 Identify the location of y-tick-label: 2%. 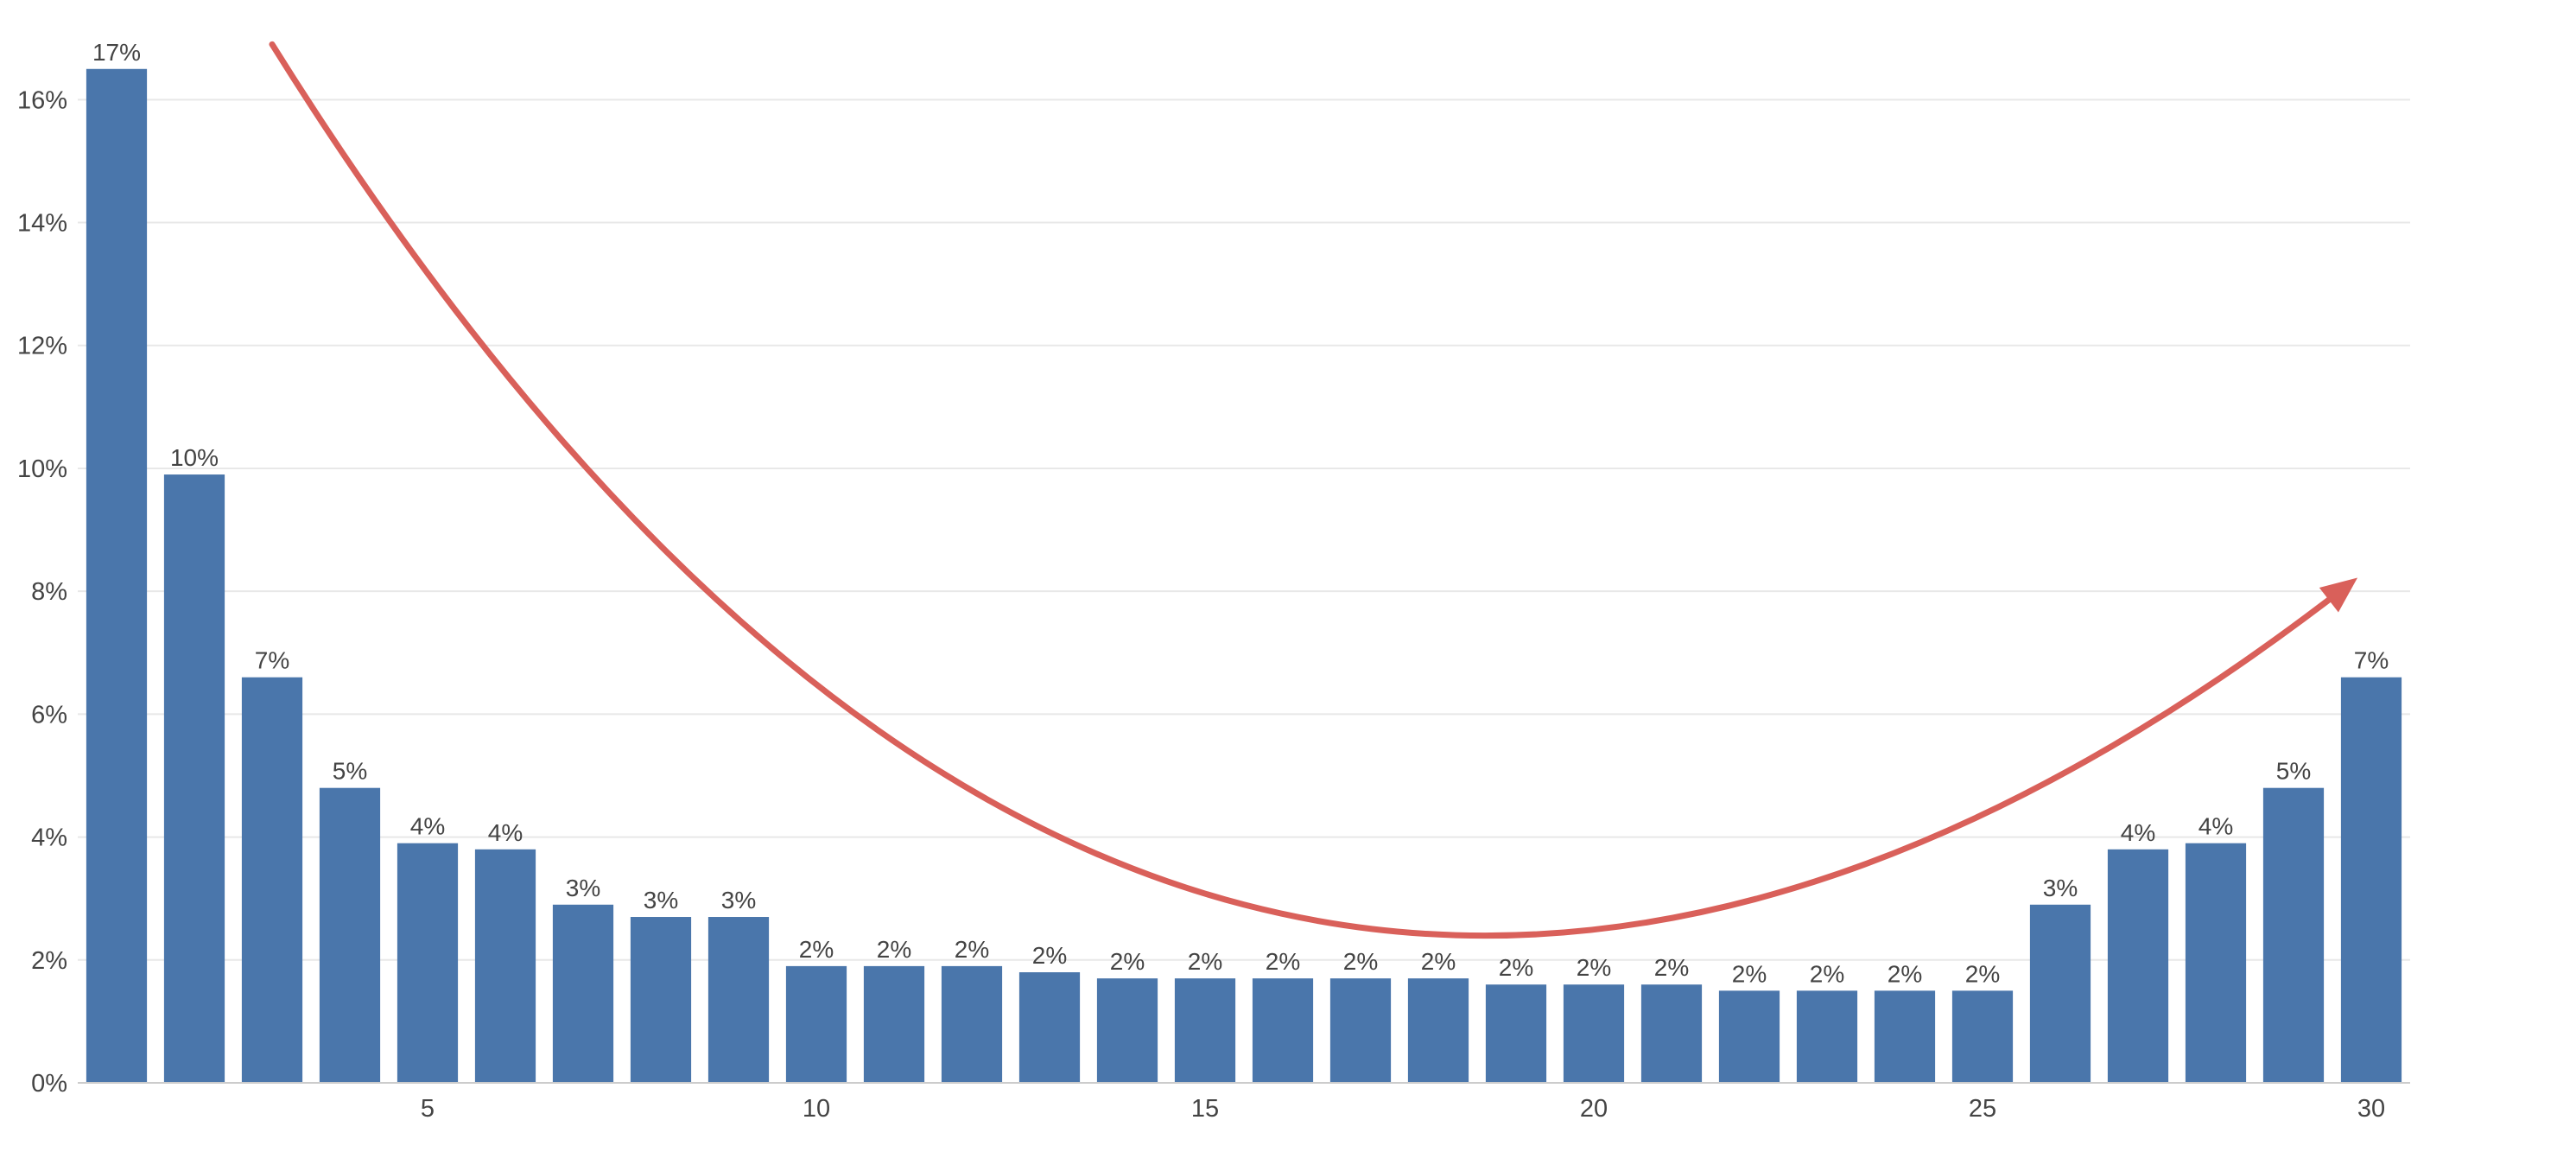
(49, 961).